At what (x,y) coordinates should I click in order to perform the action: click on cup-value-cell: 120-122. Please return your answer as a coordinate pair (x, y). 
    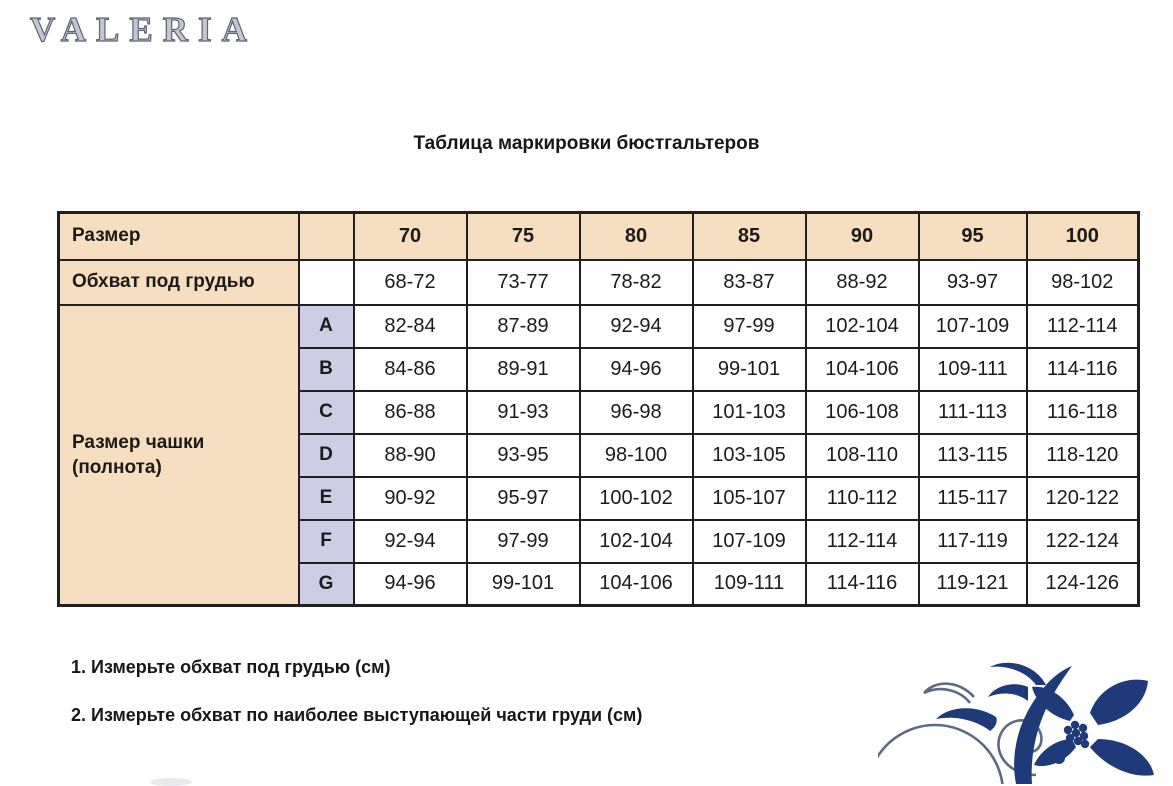
    Looking at the image, I should click on (1082, 498).